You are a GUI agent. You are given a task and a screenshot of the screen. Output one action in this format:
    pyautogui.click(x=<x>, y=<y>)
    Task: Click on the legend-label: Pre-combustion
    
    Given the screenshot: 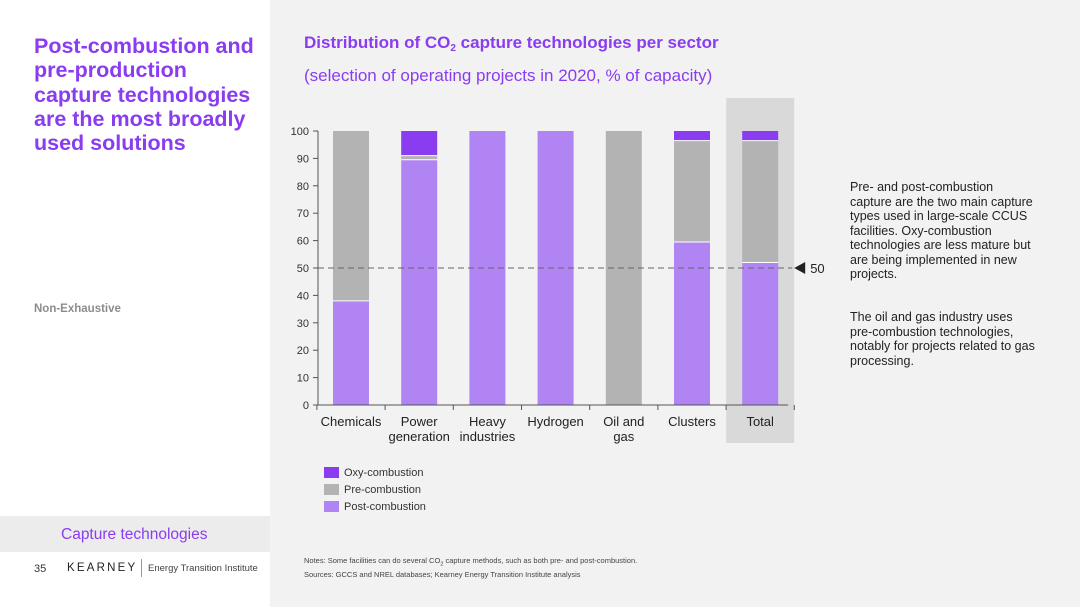 What is the action you would take?
    pyautogui.click(x=383, y=489)
    